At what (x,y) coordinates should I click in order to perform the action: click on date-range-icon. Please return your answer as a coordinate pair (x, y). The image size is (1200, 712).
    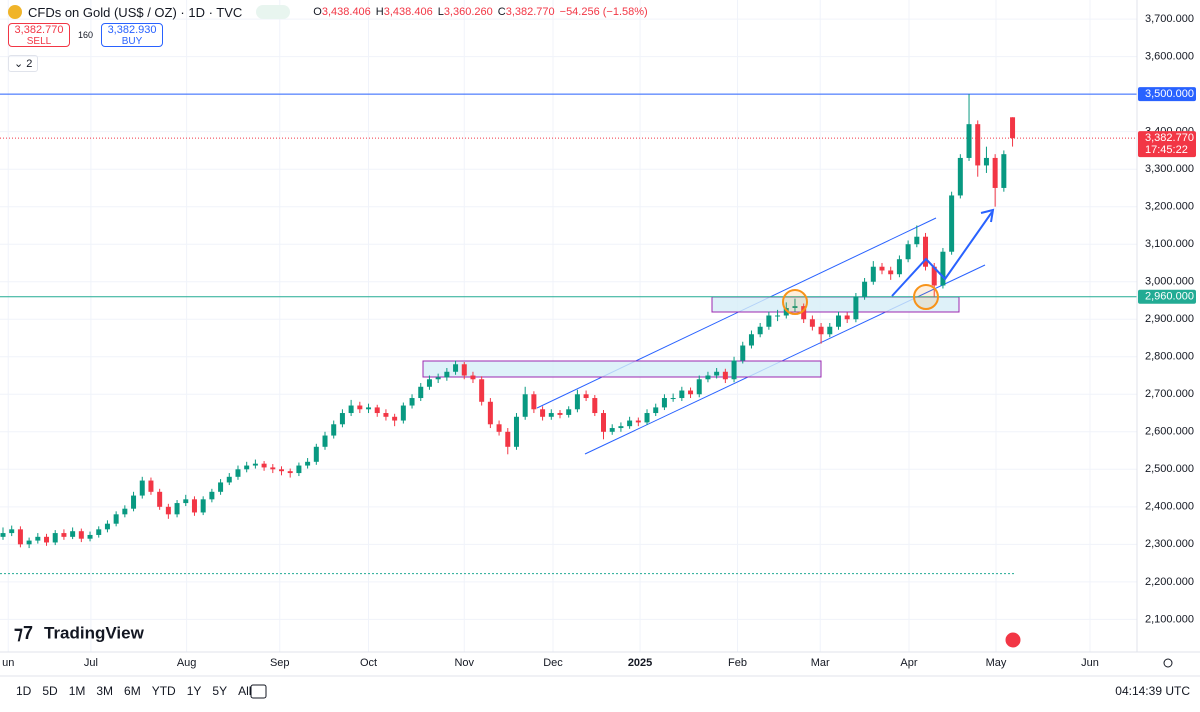
    Looking at the image, I should click on (258, 691).